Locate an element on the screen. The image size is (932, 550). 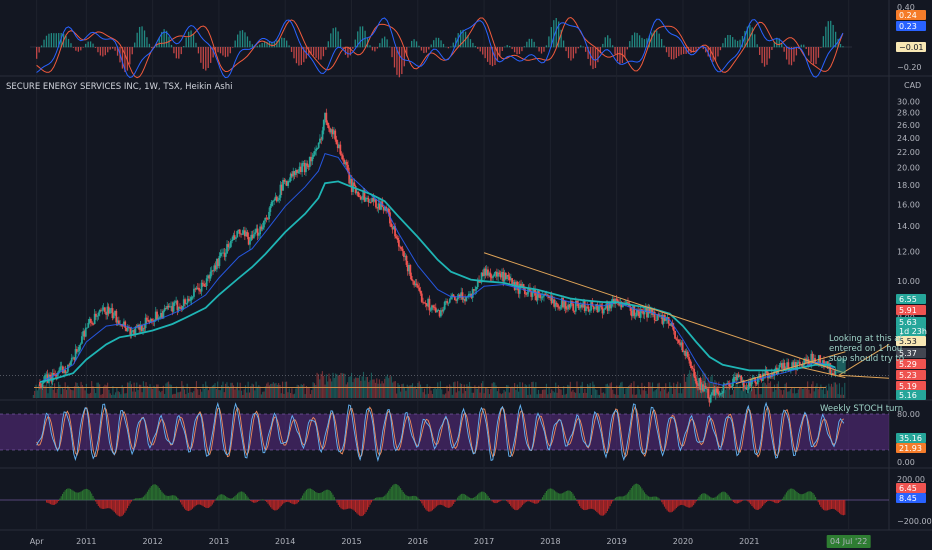
osc-tick-label: 0.40 is located at coordinates (906, 7).